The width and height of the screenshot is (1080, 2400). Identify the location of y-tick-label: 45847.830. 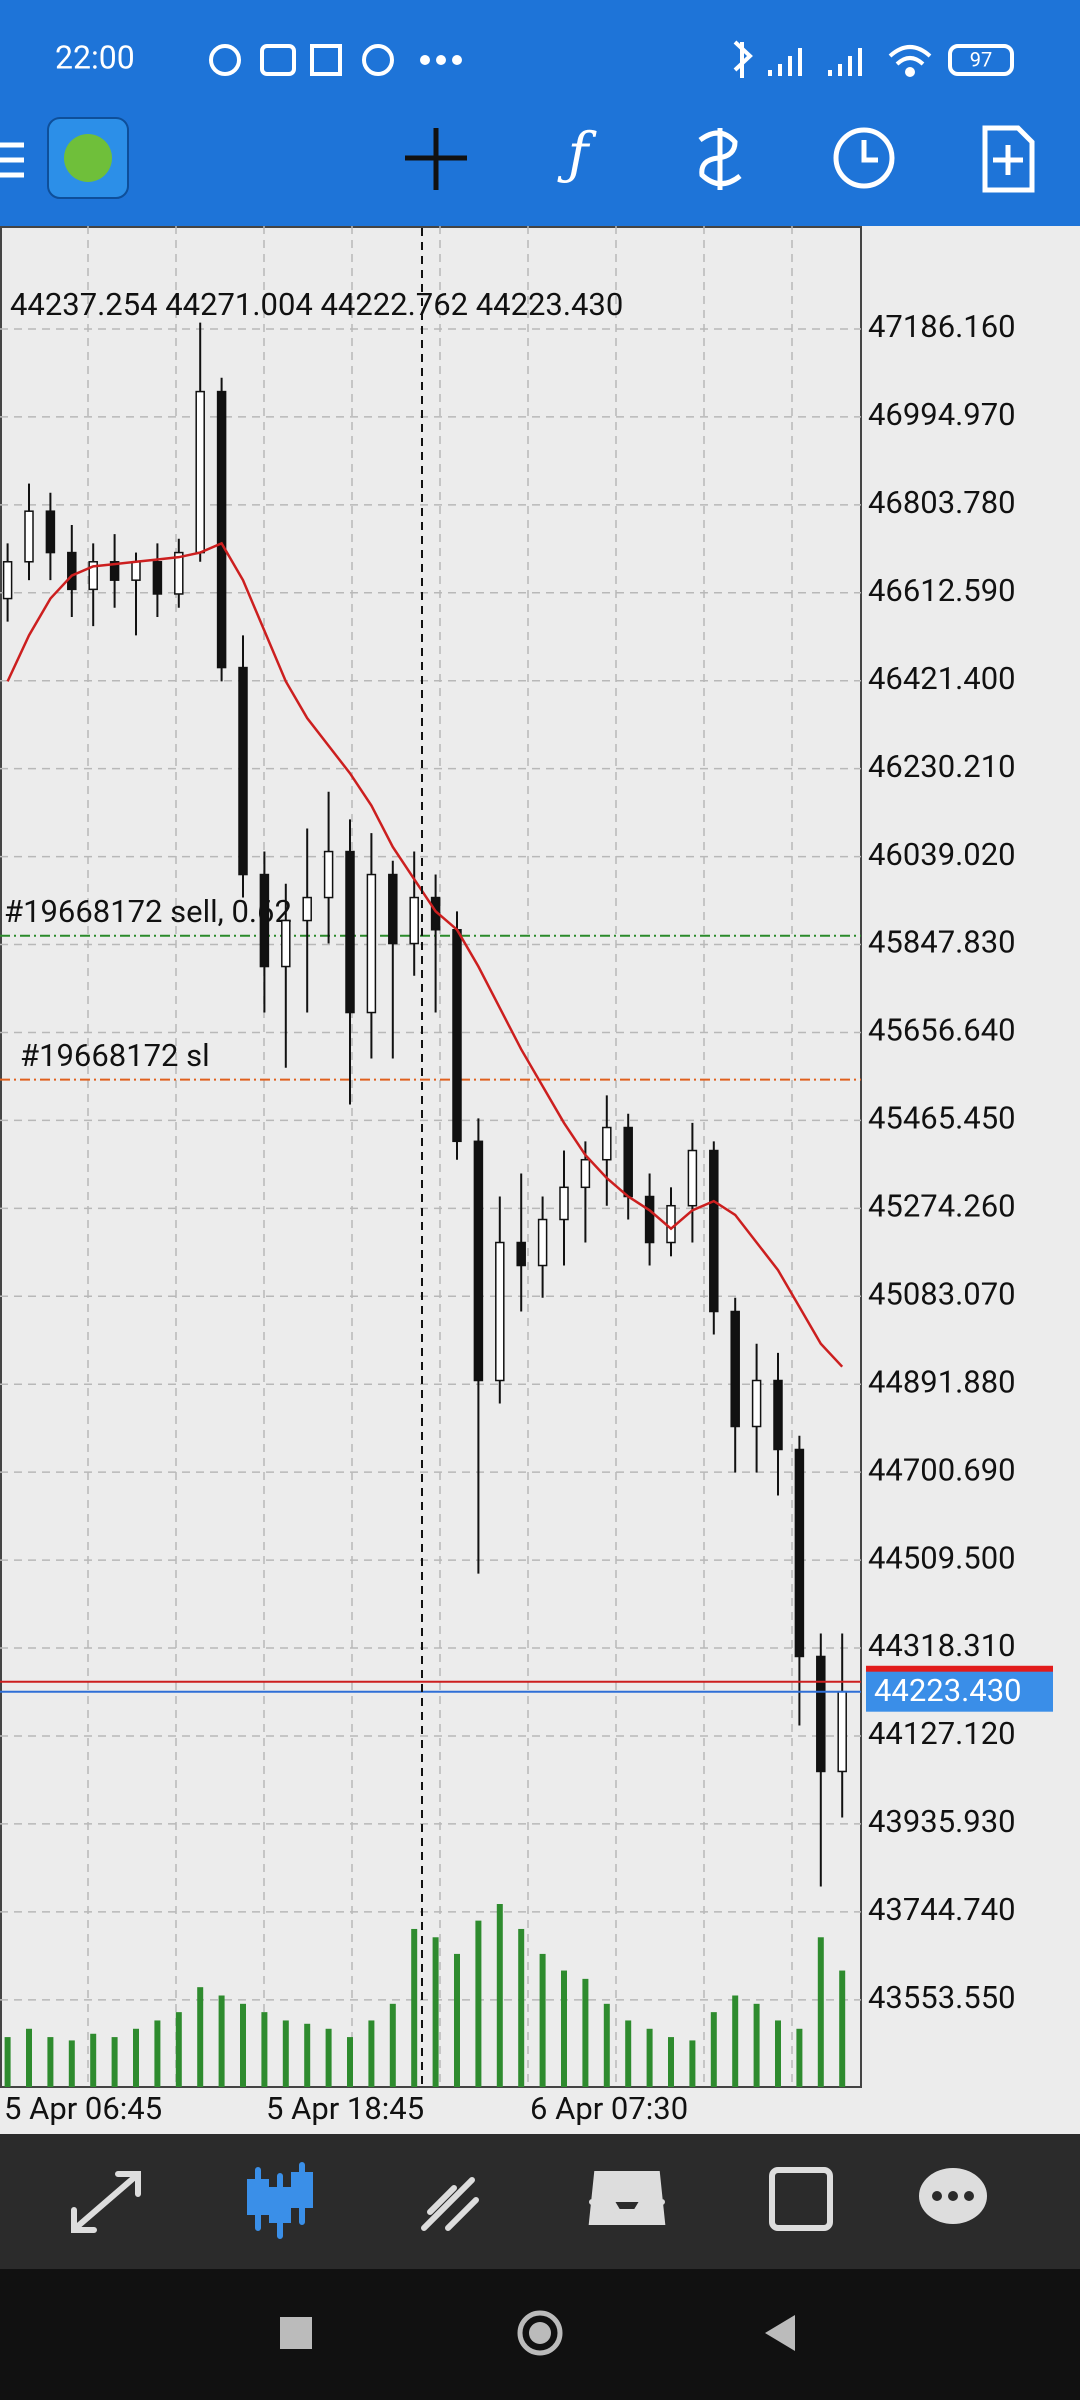
(942, 942).